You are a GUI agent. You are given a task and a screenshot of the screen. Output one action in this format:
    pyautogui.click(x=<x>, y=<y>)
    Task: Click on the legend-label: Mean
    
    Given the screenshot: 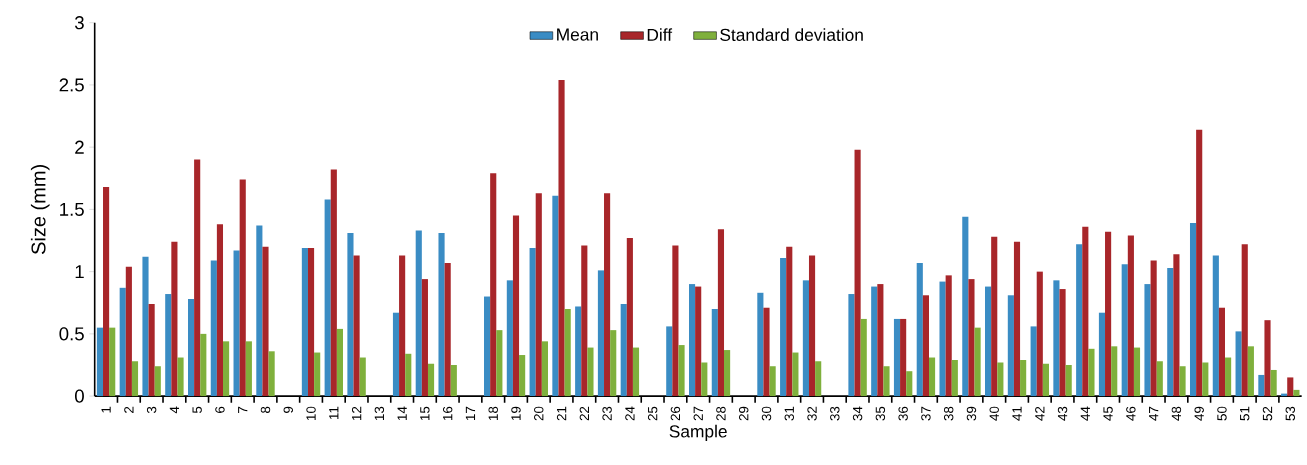 What is the action you would take?
    pyautogui.click(x=577, y=34)
    